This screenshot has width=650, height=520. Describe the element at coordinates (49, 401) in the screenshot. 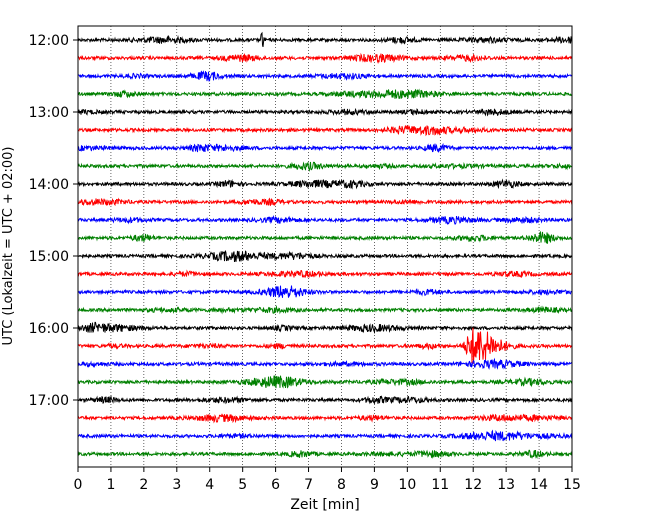

I see `y-tick-label: 17:00` at that location.